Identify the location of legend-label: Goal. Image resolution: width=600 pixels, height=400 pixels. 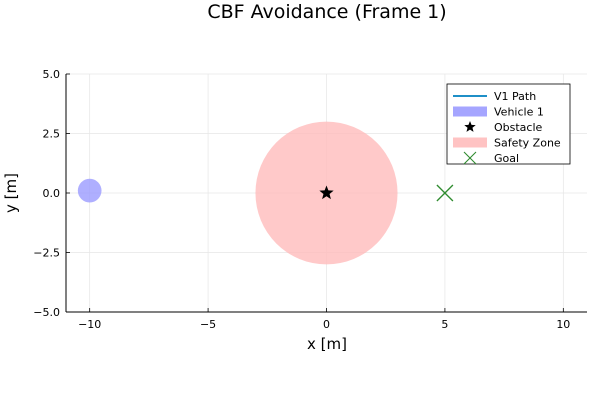
(506, 158).